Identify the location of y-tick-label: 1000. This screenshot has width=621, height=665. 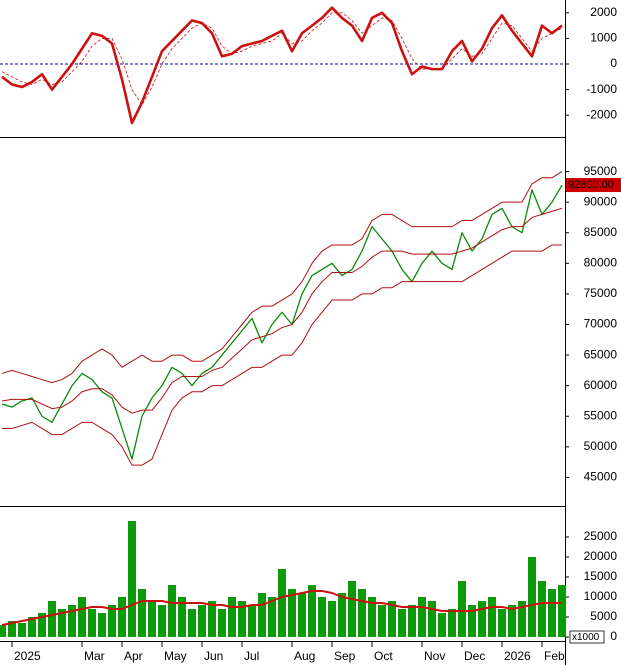
(603, 38).